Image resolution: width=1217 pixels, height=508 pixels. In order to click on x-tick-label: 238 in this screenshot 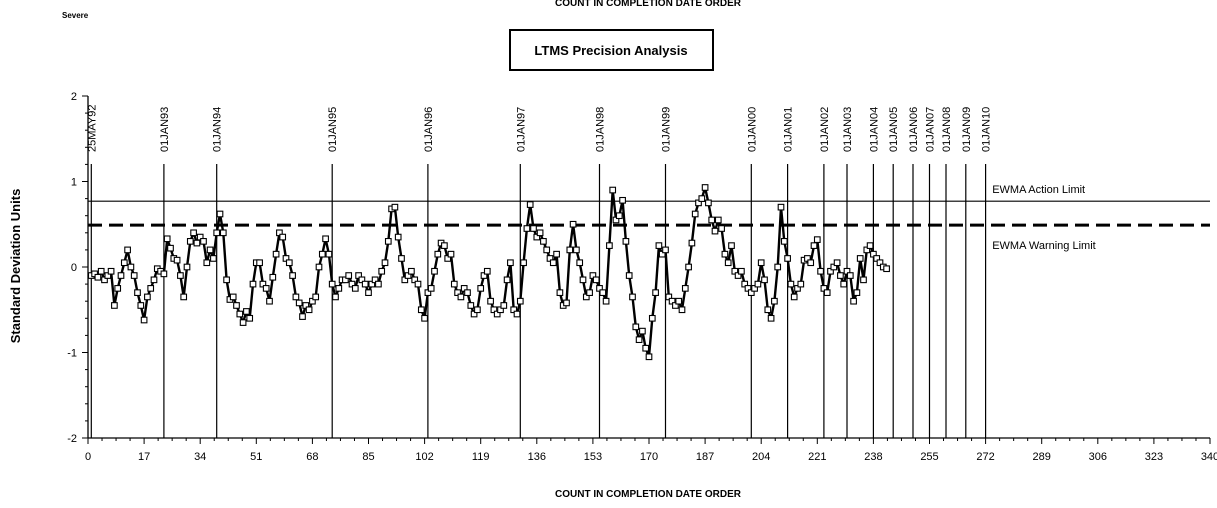, I will do `click(873, 457)`.